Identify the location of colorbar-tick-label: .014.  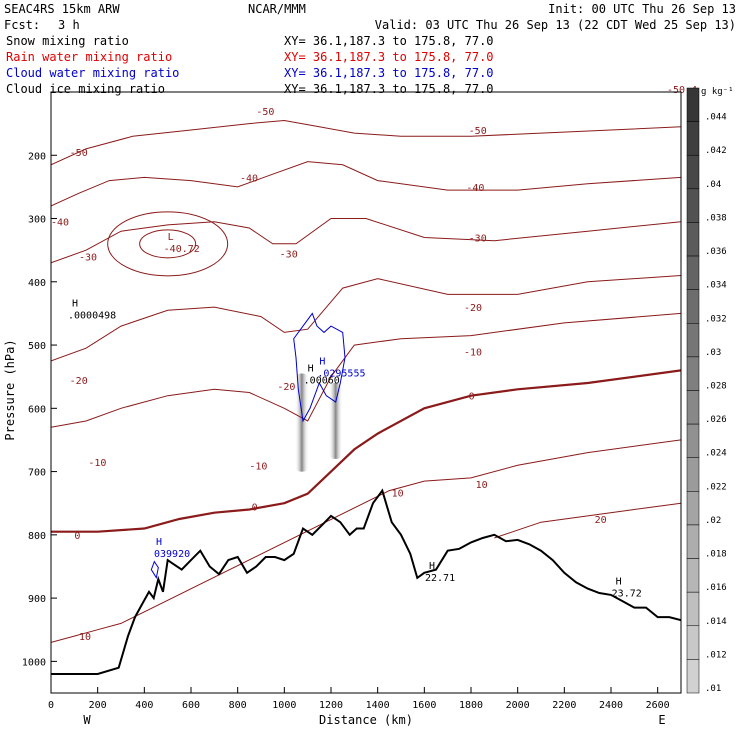
(716, 622).